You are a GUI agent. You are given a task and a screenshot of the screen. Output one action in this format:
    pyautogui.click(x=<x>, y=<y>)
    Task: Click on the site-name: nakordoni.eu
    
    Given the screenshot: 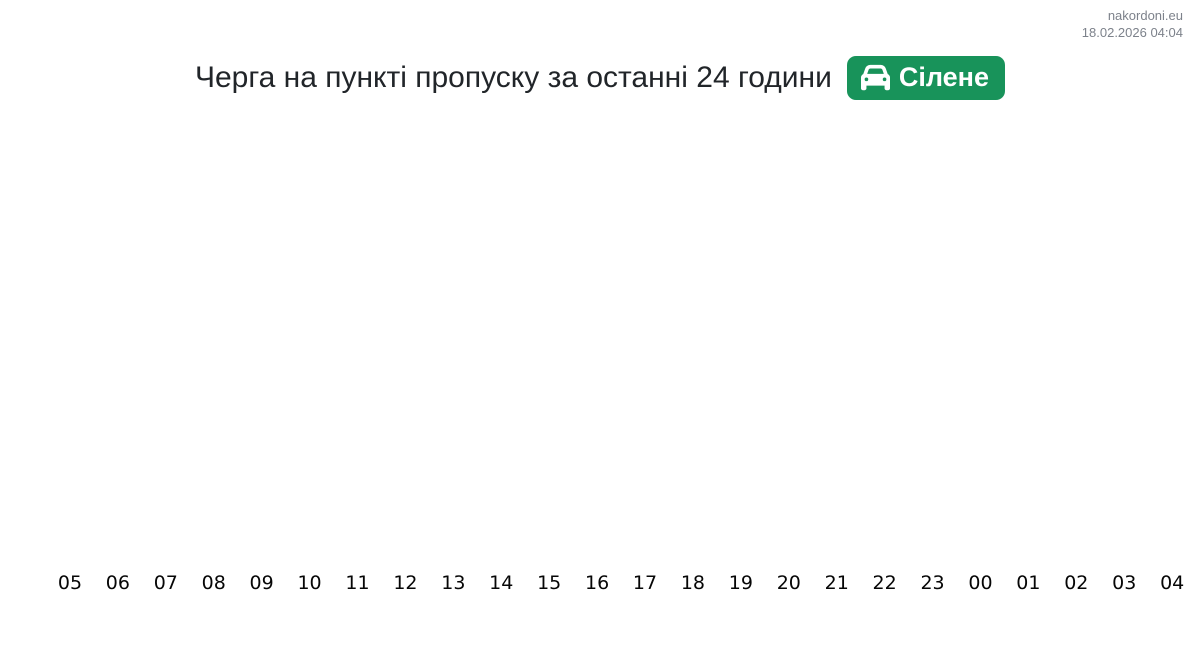 What is the action you would take?
    pyautogui.click(x=1145, y=15)
    